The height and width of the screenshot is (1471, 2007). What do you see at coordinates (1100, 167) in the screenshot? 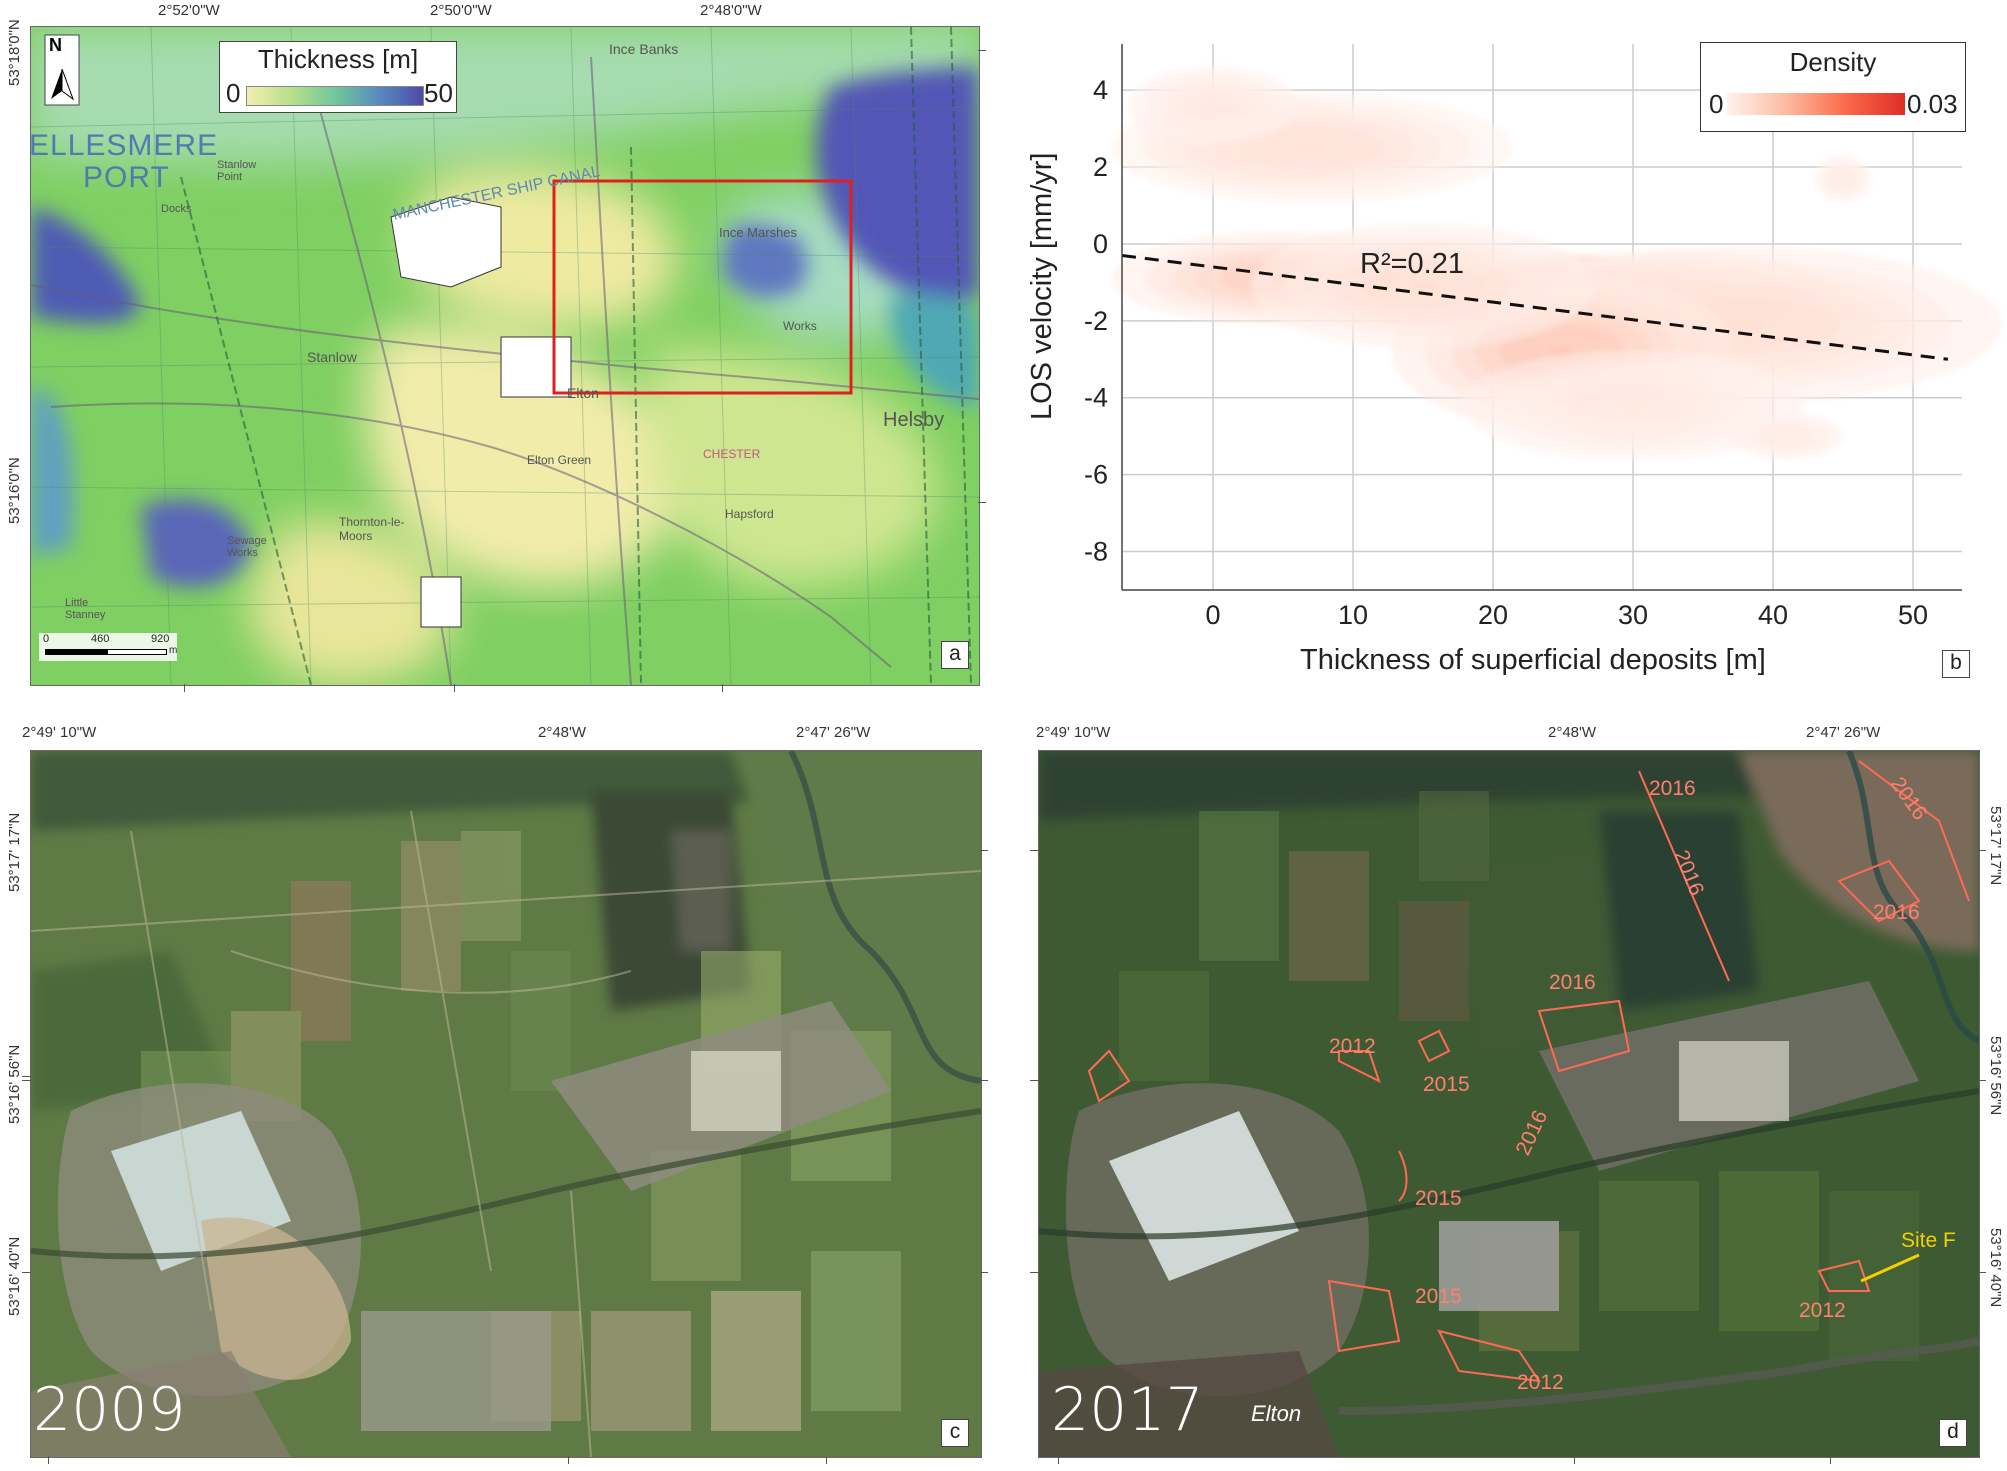
I see `y-tick-label-1: 2` at bounding box center [1100, 167].